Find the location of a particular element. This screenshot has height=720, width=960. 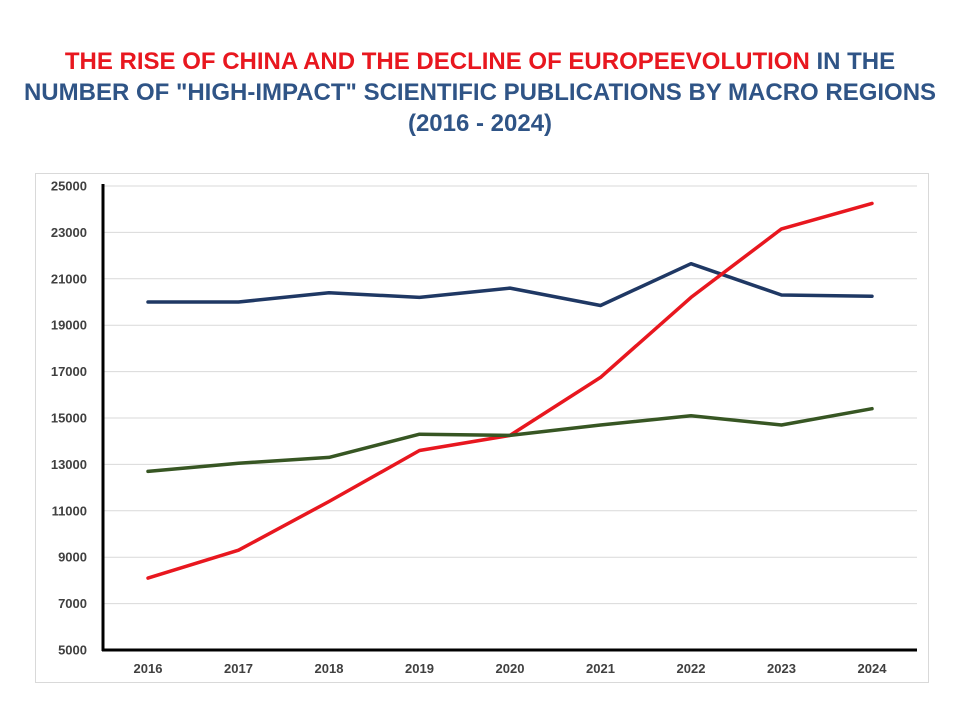

x-tick-label: 2019 is located at coordinates (419, 668).